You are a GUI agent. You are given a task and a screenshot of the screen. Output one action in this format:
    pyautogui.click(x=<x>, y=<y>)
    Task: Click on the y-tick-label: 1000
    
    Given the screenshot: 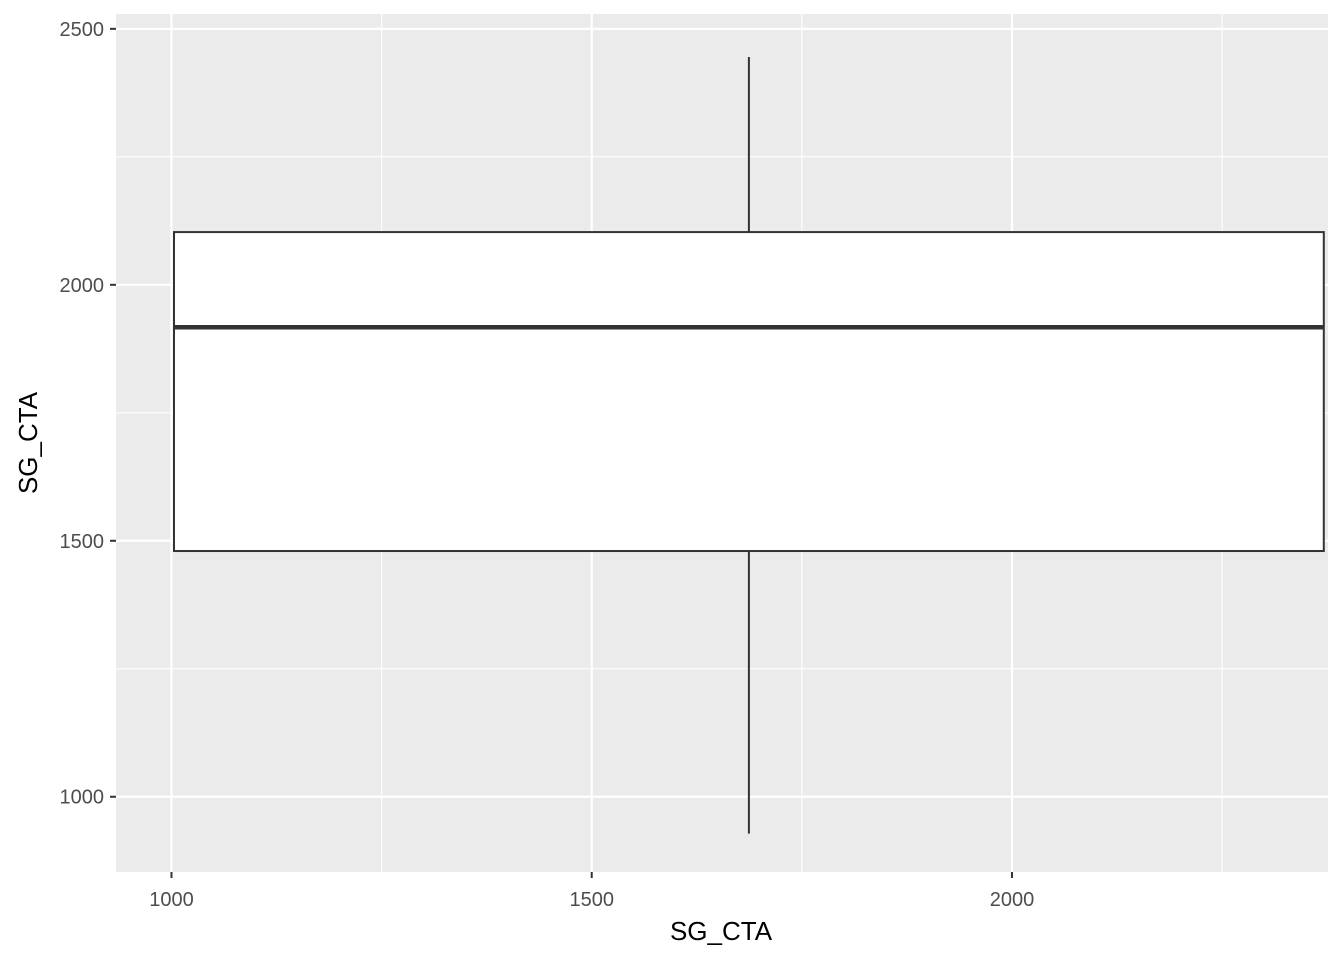 What is the action you would take?
    pyautogui.click(x=82, y=798)
    